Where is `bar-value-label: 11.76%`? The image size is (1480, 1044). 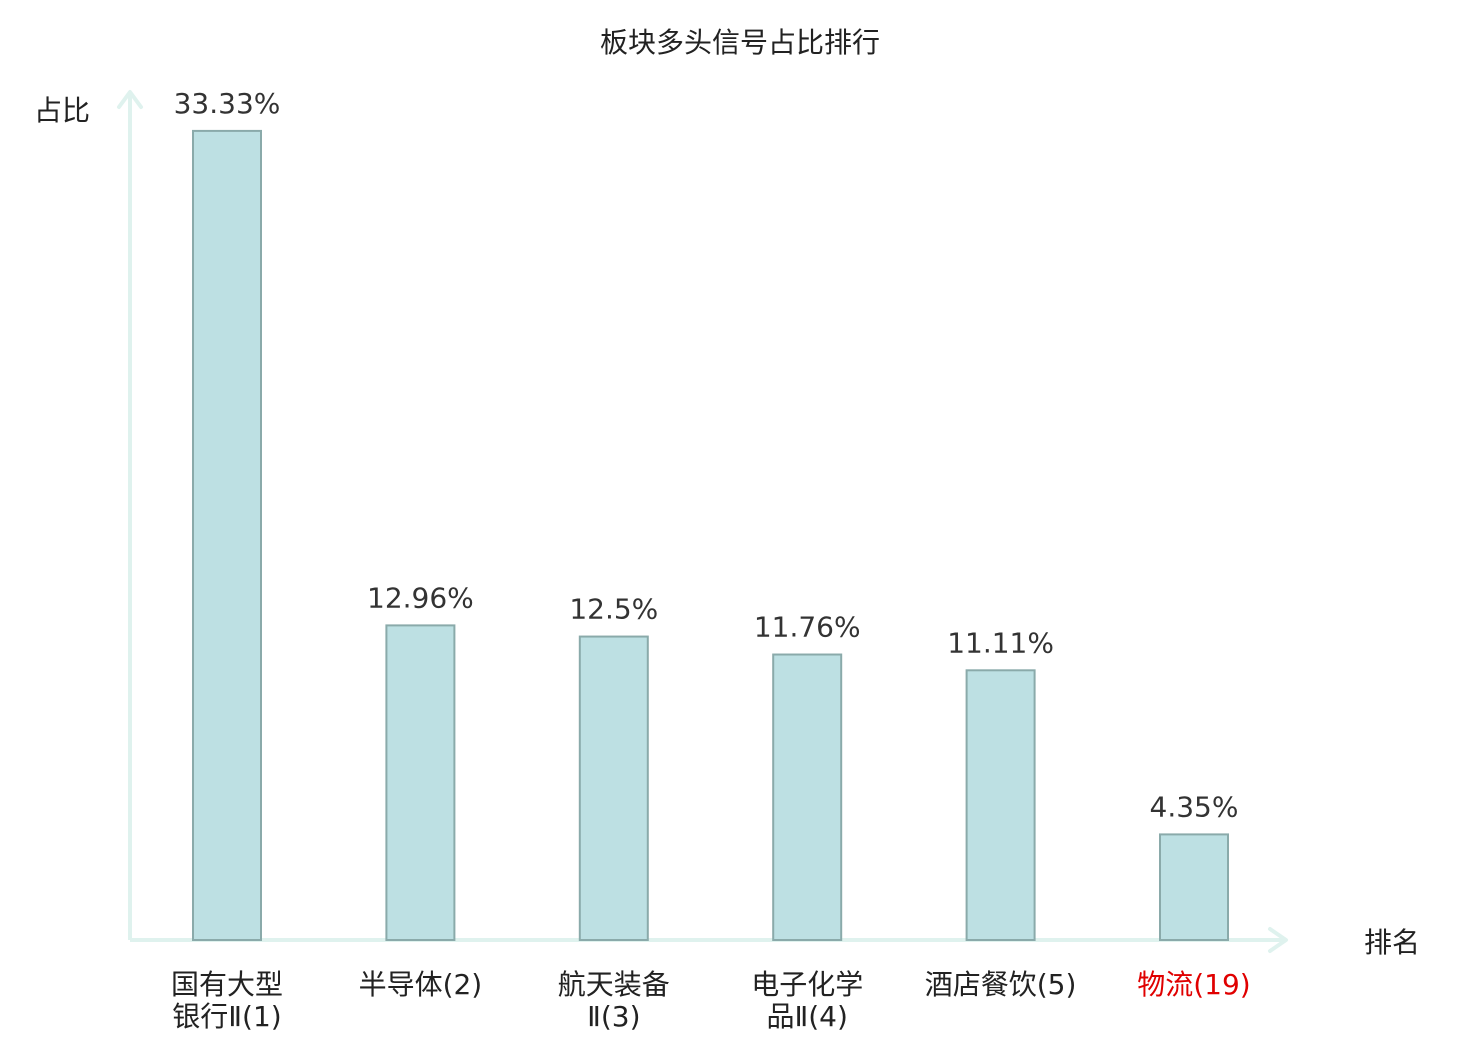
bar-value-label: 11.76% is located at coordinates (807, 627).